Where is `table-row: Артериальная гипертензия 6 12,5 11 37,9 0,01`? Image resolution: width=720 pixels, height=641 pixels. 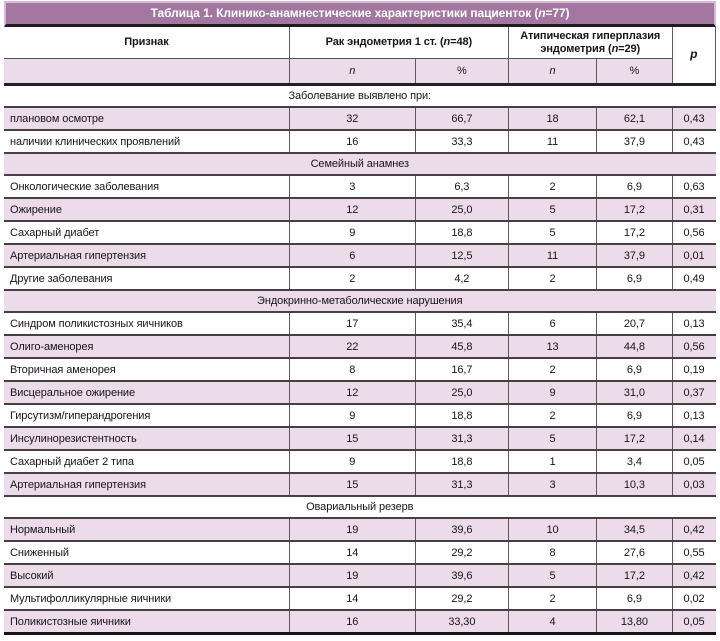 table-row: Артериальная гипертензия 6 12,5 11 37,9 0,01 is located at coordinates (360, 256).